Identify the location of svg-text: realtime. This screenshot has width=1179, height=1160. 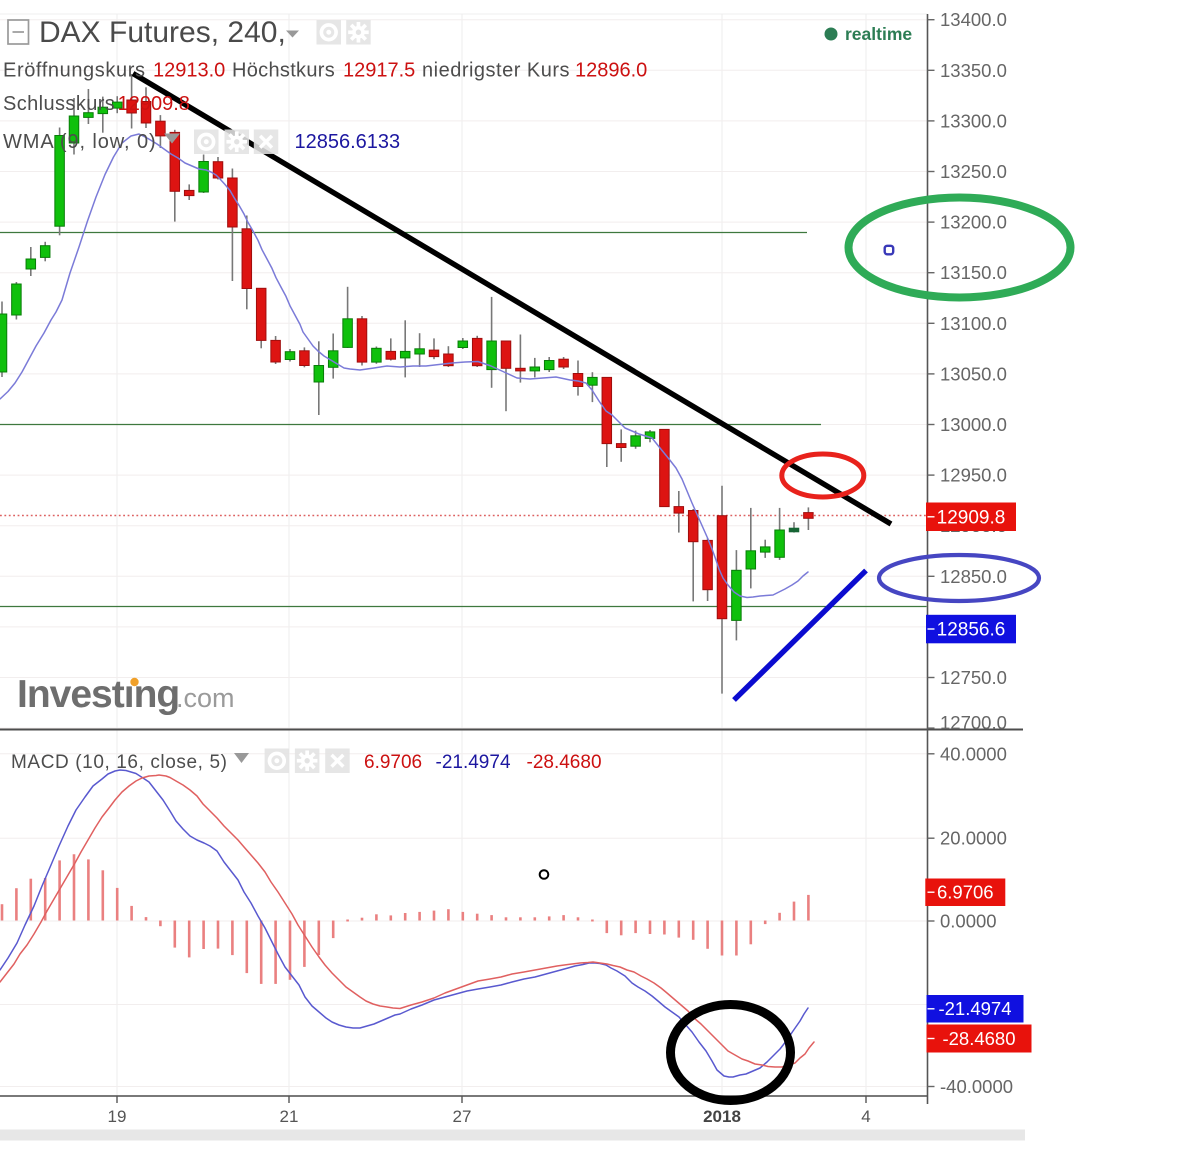
(878, 34).